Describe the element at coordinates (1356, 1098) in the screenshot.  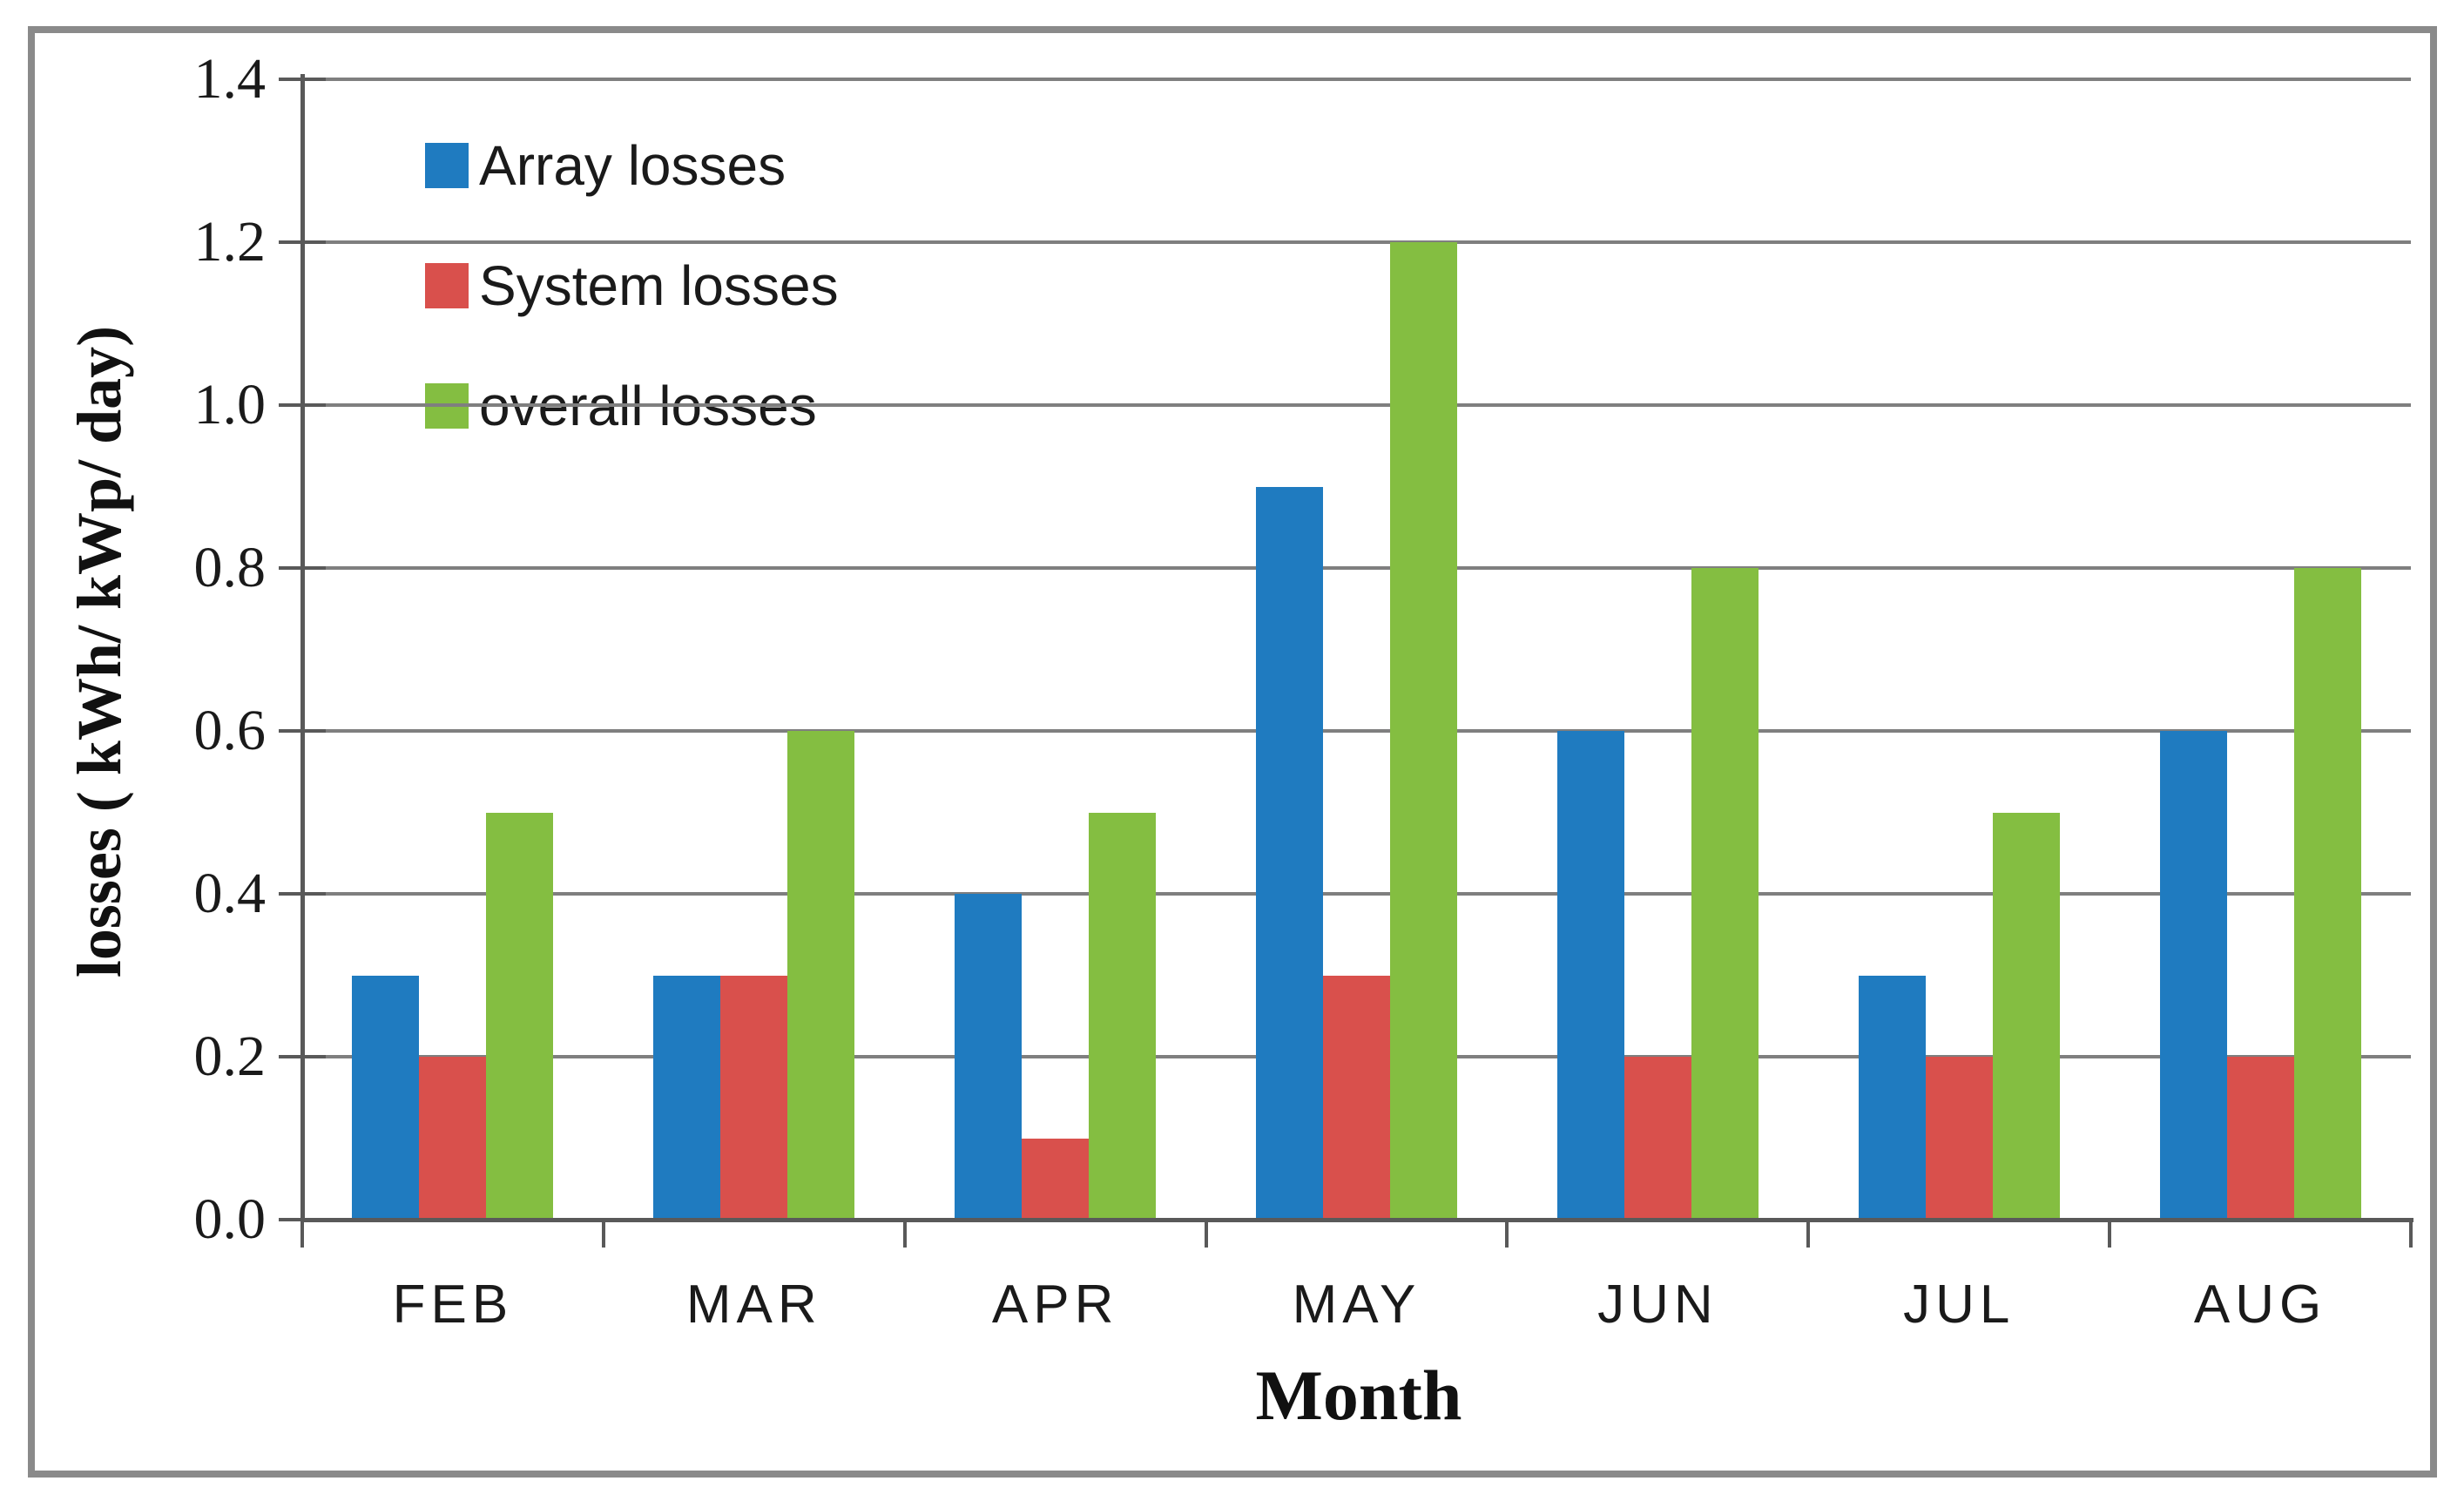
I see `bar-system-may` at that location.